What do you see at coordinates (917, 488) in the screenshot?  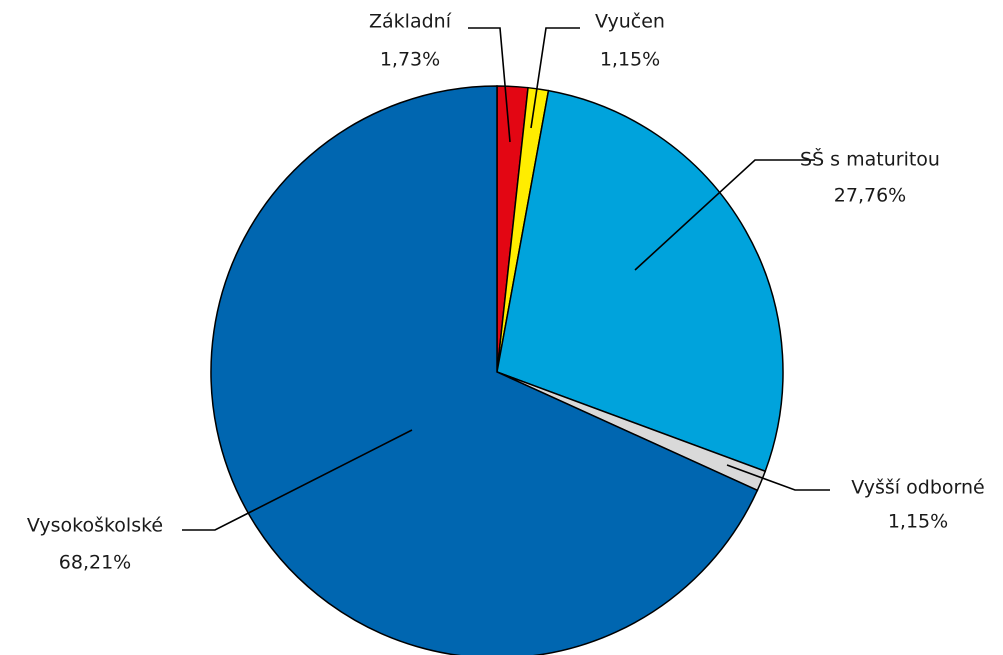 I see `slice-label: Vyšší odborné` at bounding box center [917, 488].